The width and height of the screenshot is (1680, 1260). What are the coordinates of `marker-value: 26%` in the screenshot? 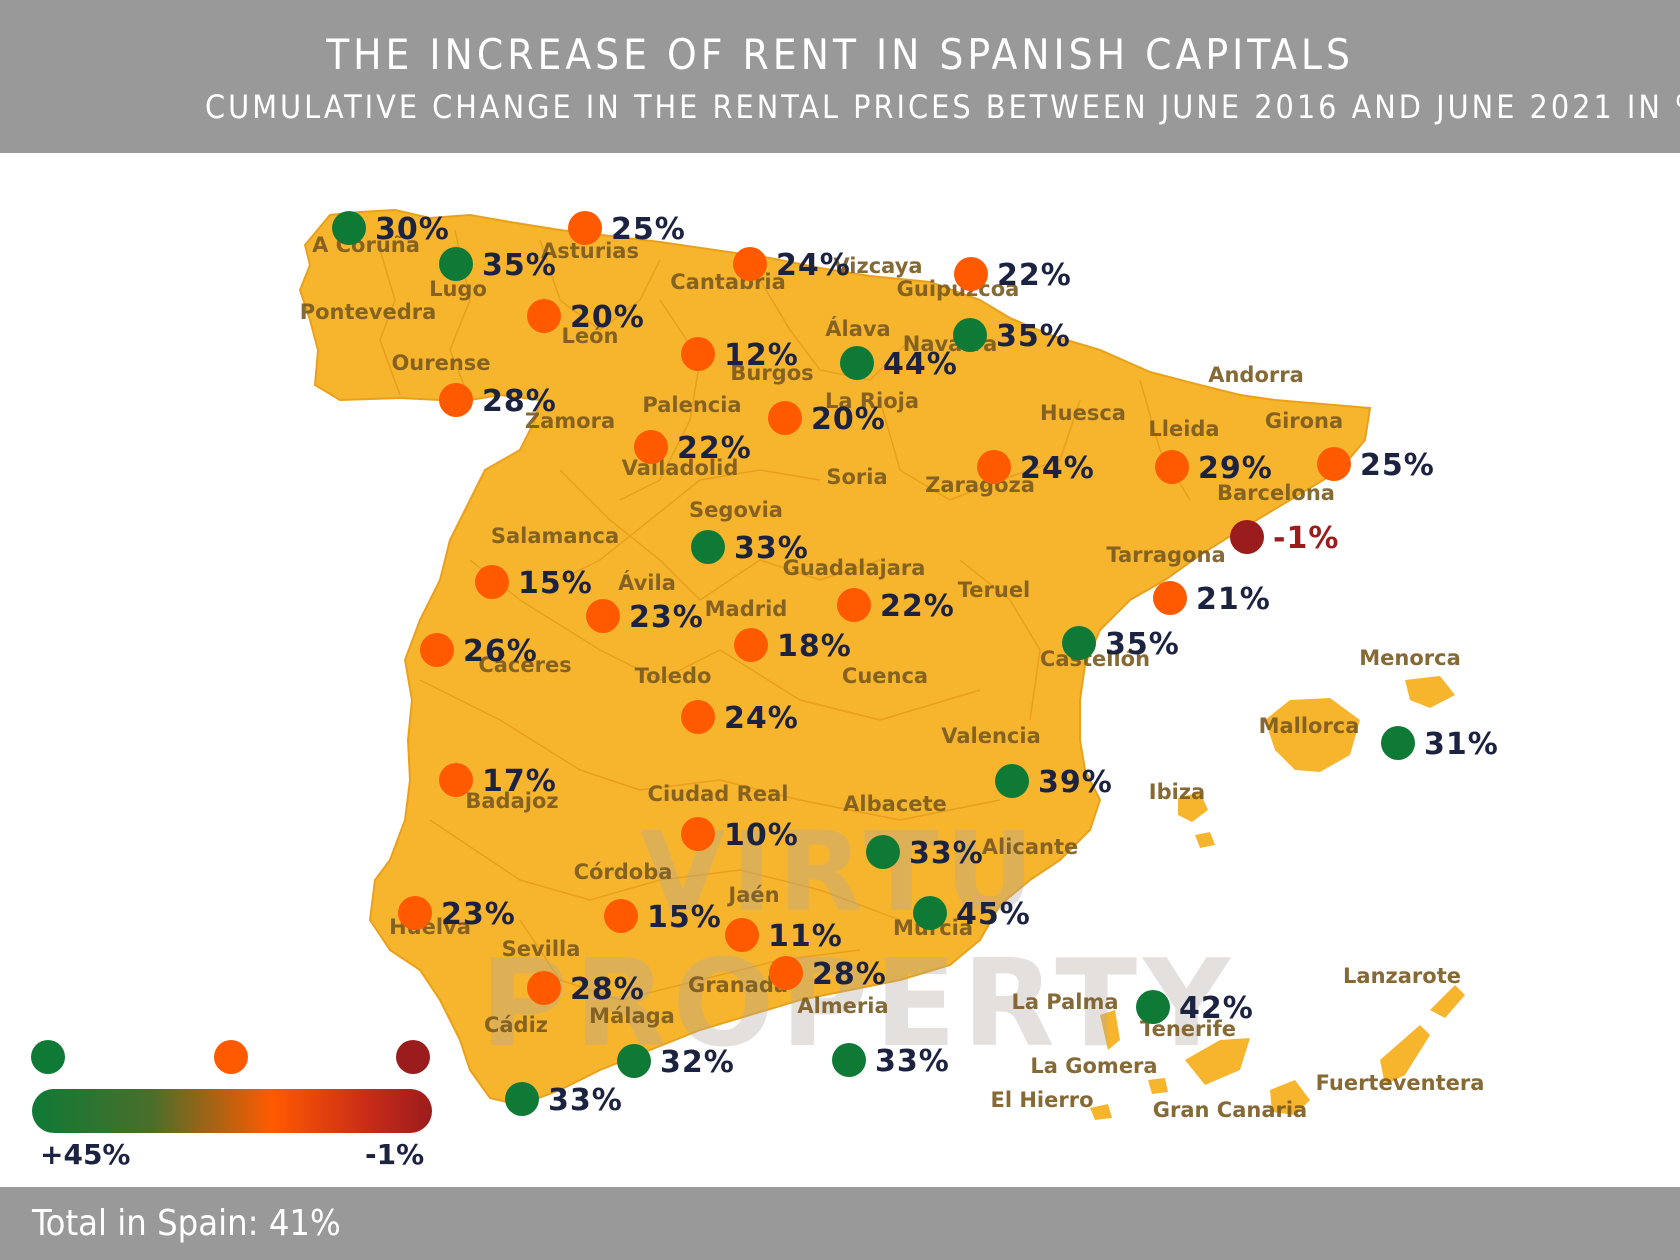 It's located at (500, 651).